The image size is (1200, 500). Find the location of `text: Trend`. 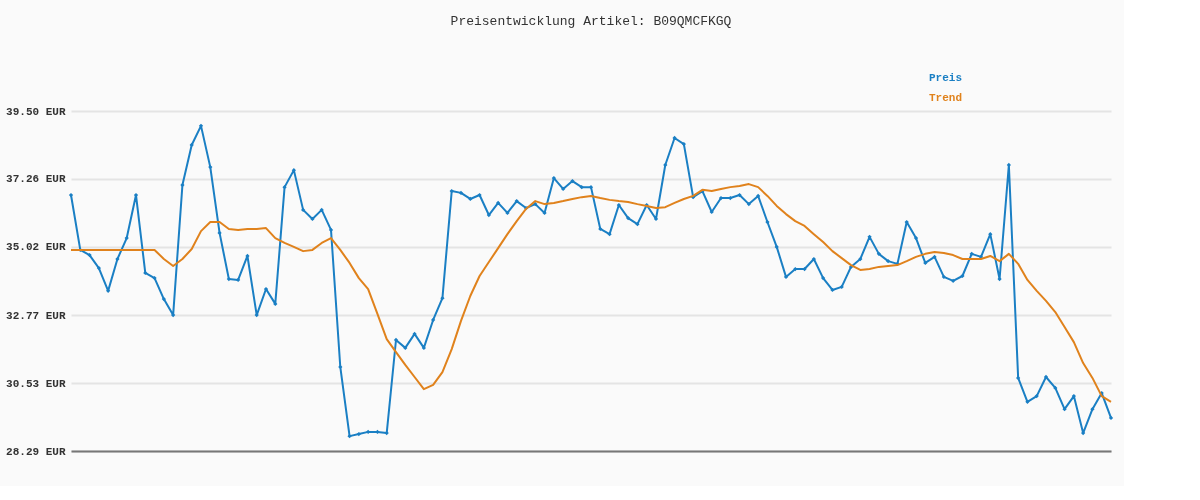

text: Trend is located at coordinates (946, 98).